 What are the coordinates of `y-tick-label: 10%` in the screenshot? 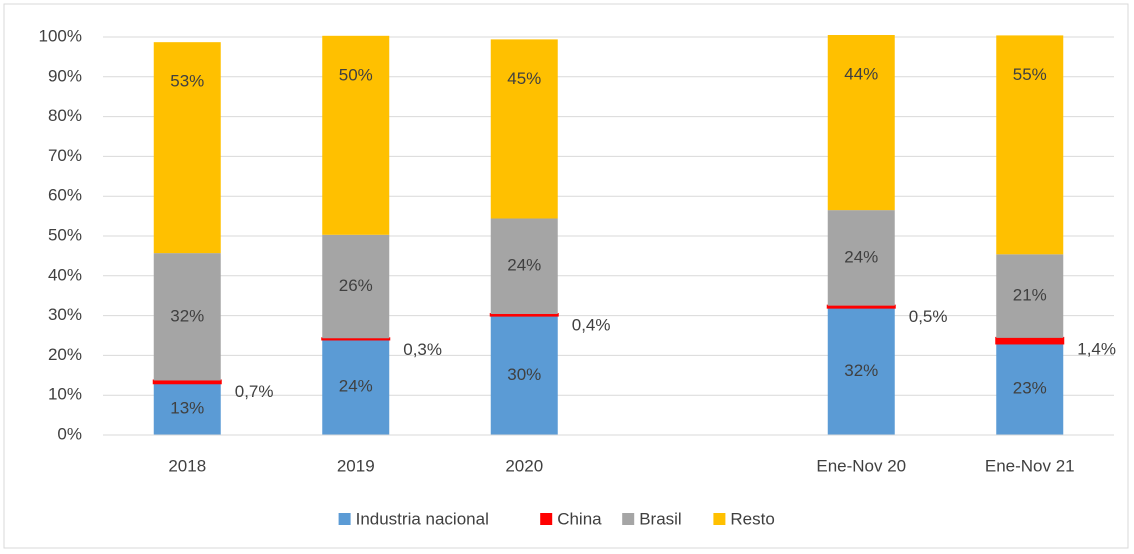 It's located at (65, 394).